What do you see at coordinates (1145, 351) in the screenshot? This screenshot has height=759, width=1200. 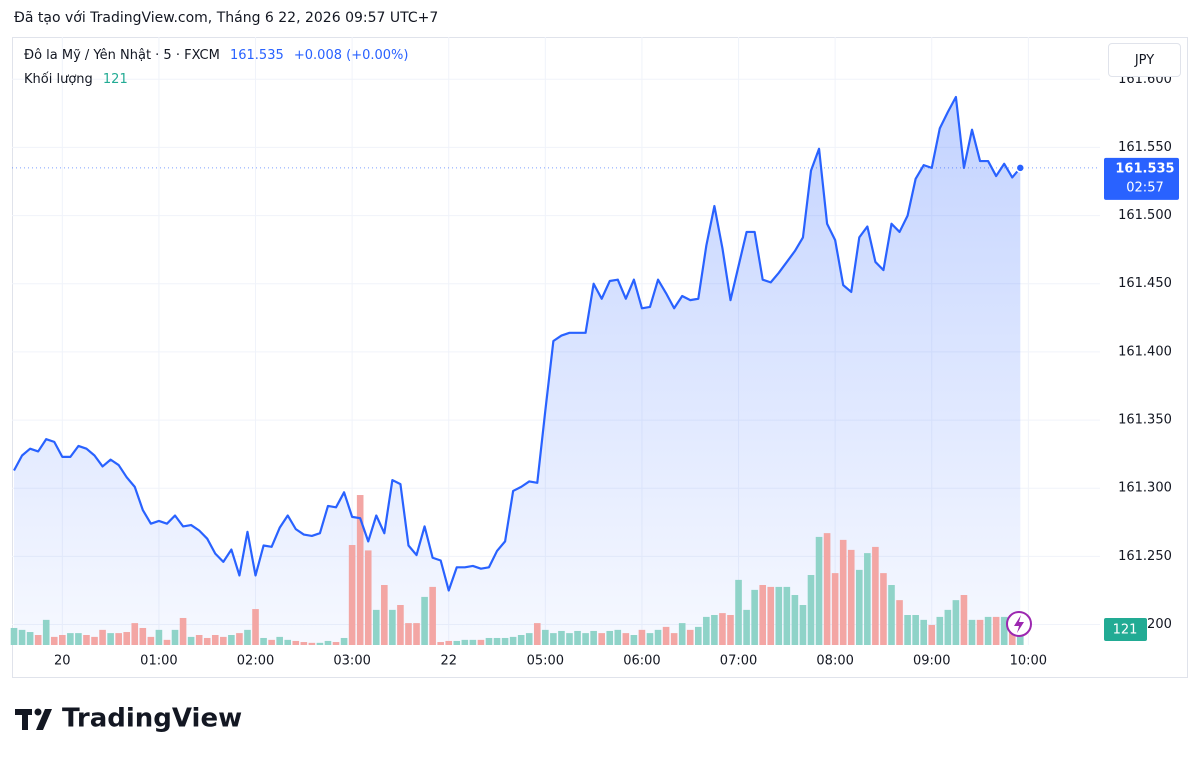 I see `y-tick-label: 161.400` at bounding box center [1145, 351].